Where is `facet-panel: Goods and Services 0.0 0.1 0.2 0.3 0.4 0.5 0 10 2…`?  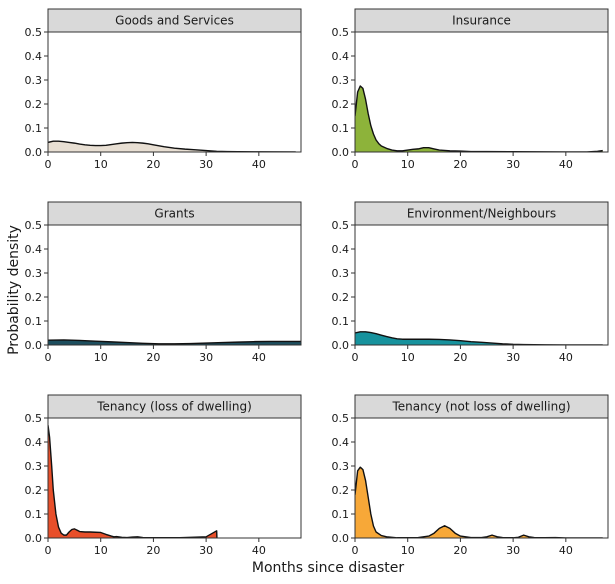
facet-panel: Goods and Services 0.0 0.1 0.2 0.3 0.4 0.5 0 10 2… is located at coordinates (163, 89).